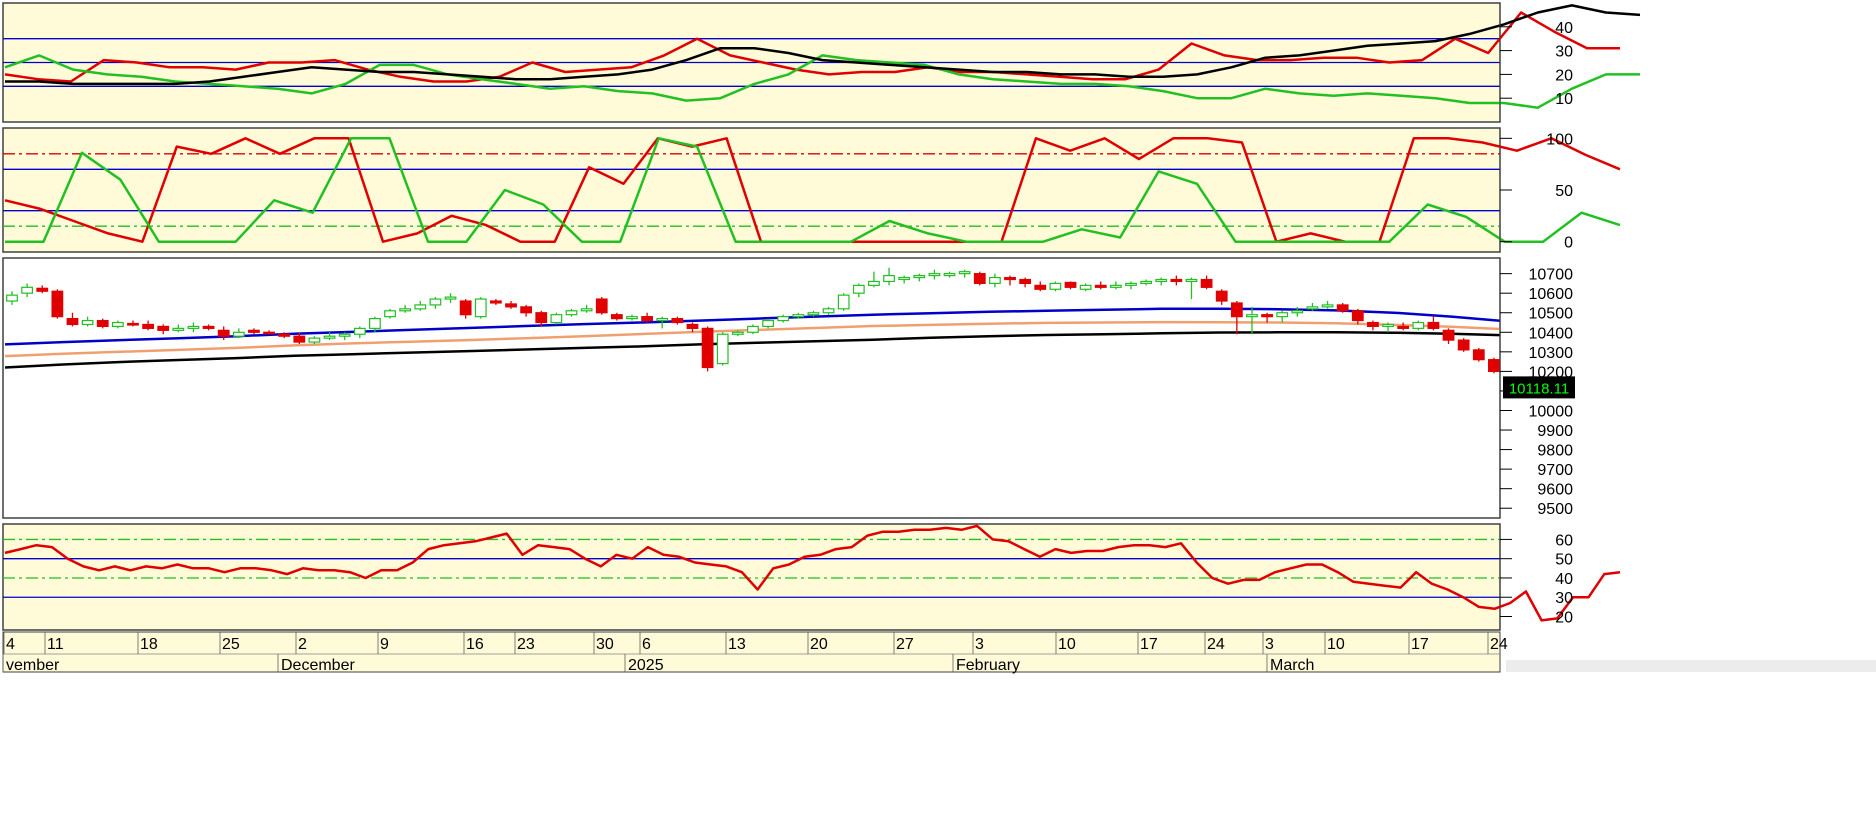 This screenshot has width=1876, height=813. Describe the element at coordinates (475, 644) in the screenshot. I see `x-axis-day-label: 16` at that location.